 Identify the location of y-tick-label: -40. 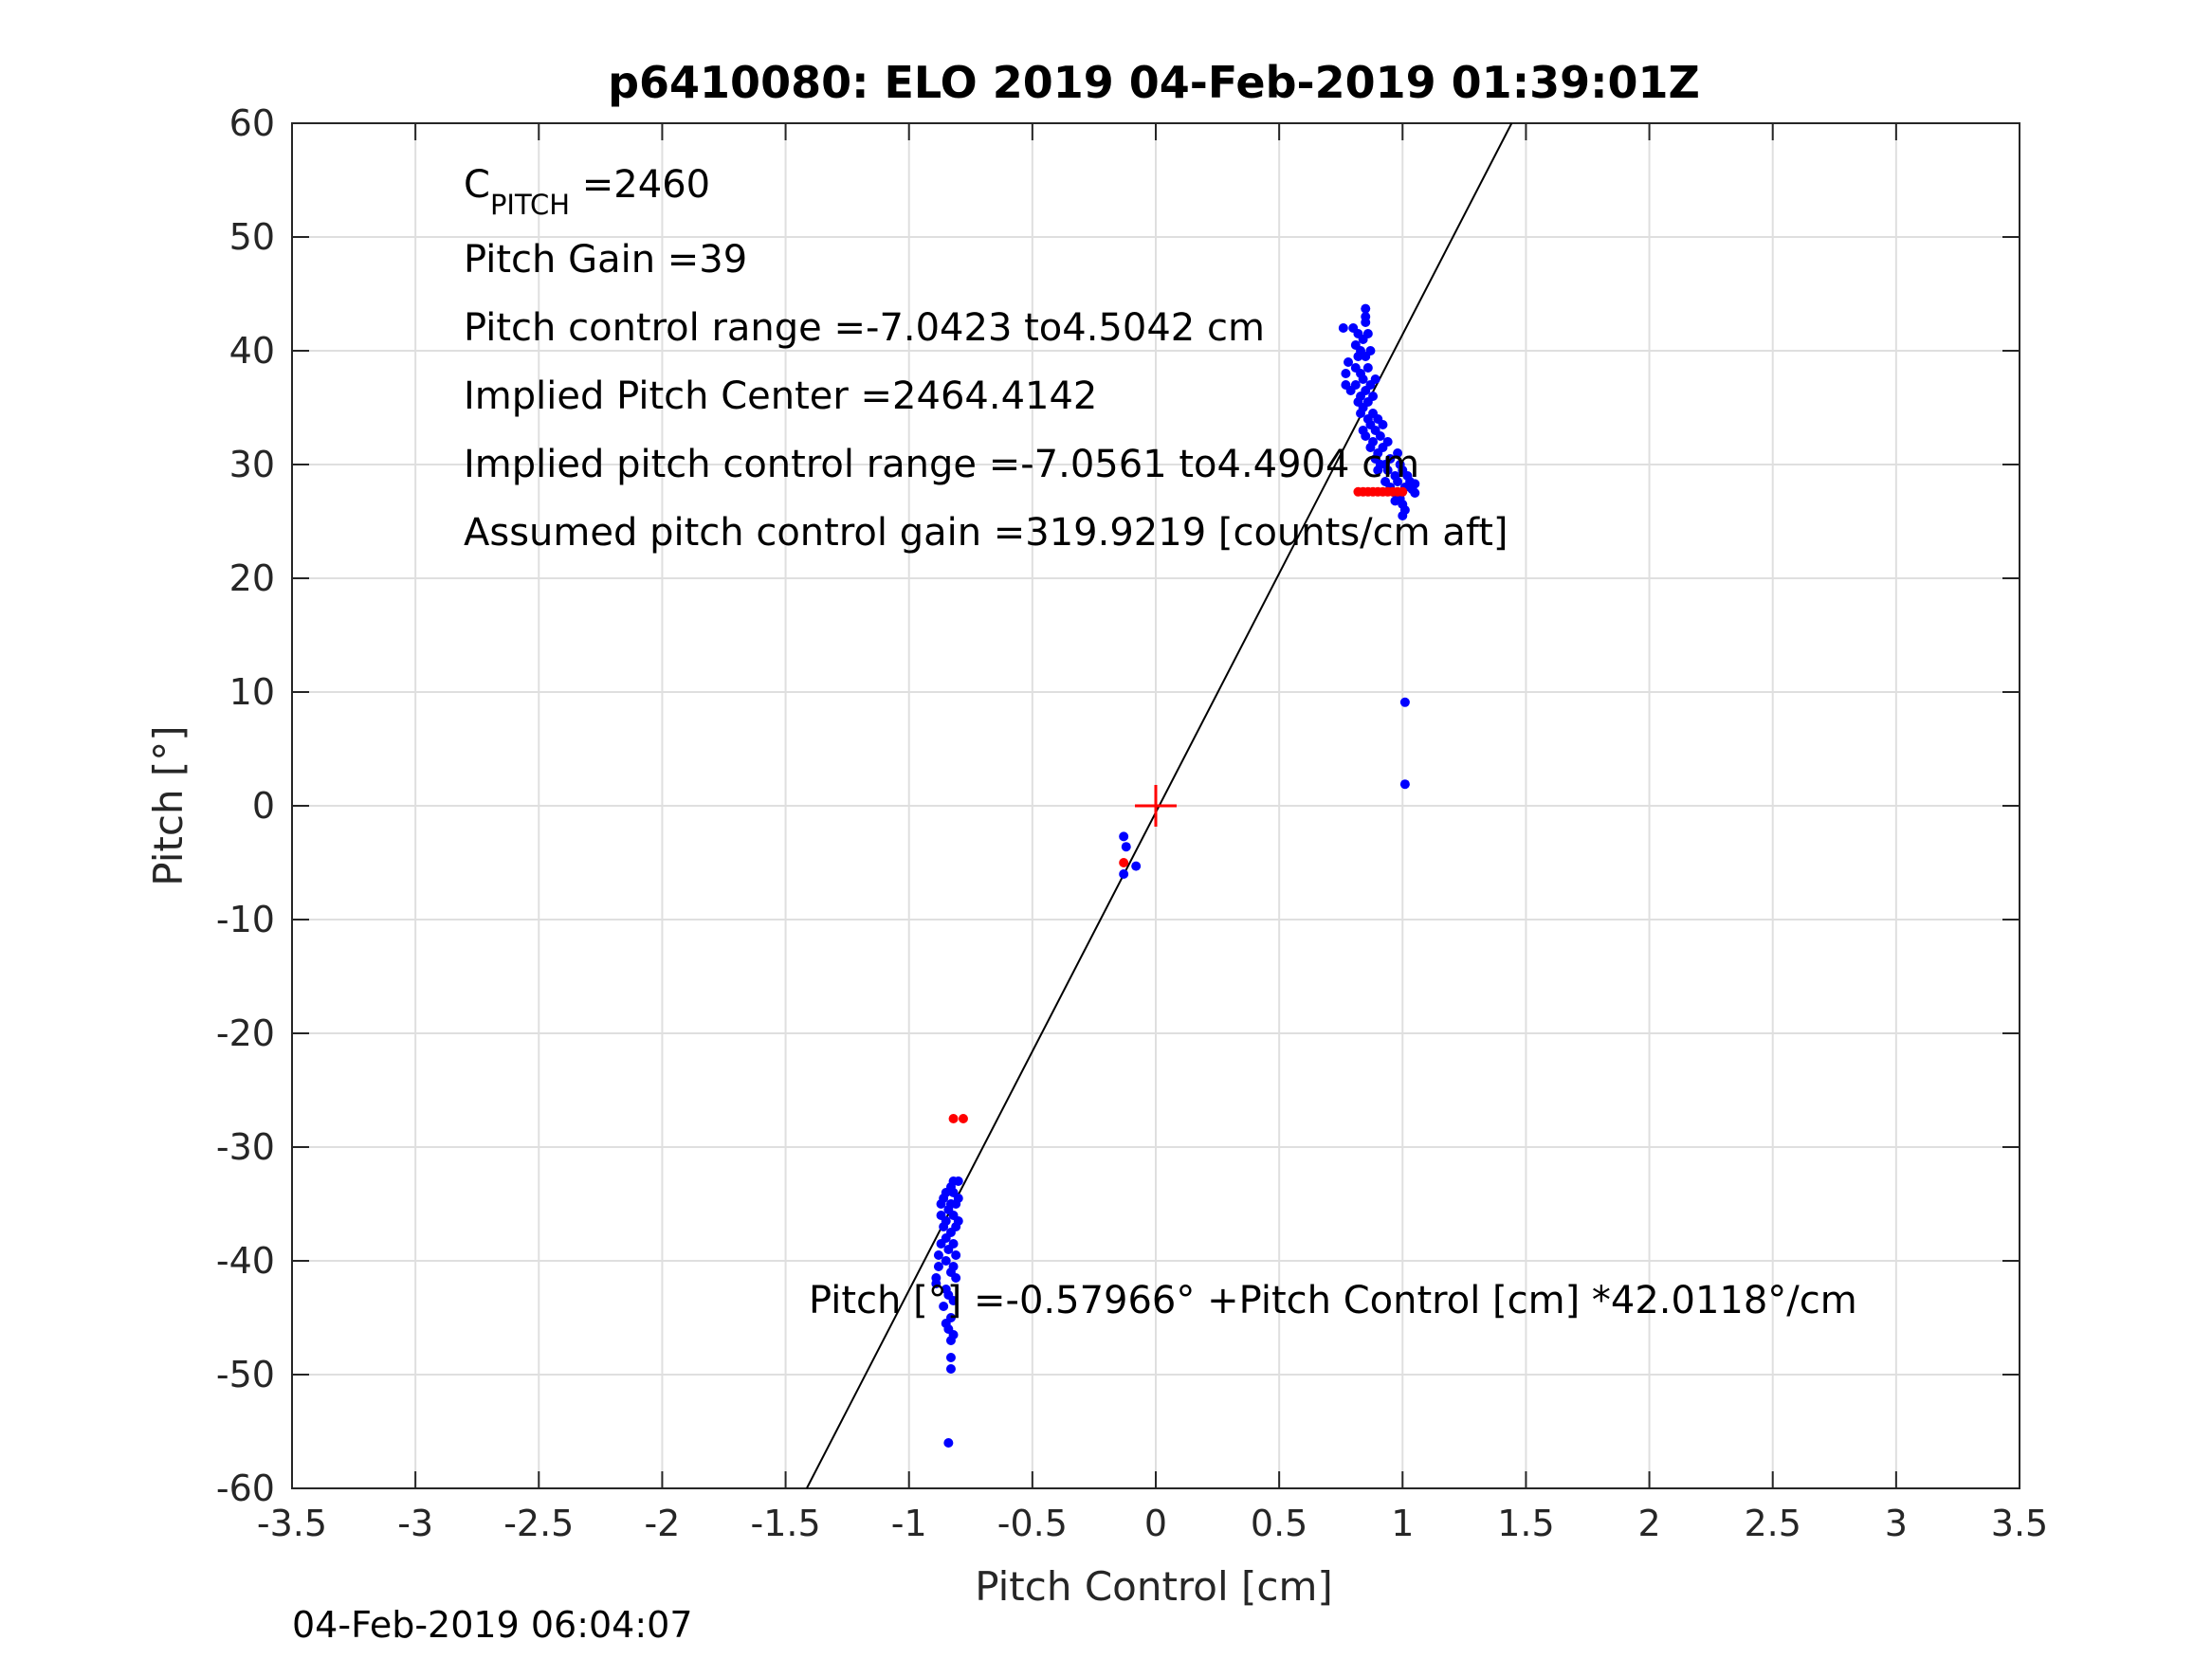
(245, 1261).